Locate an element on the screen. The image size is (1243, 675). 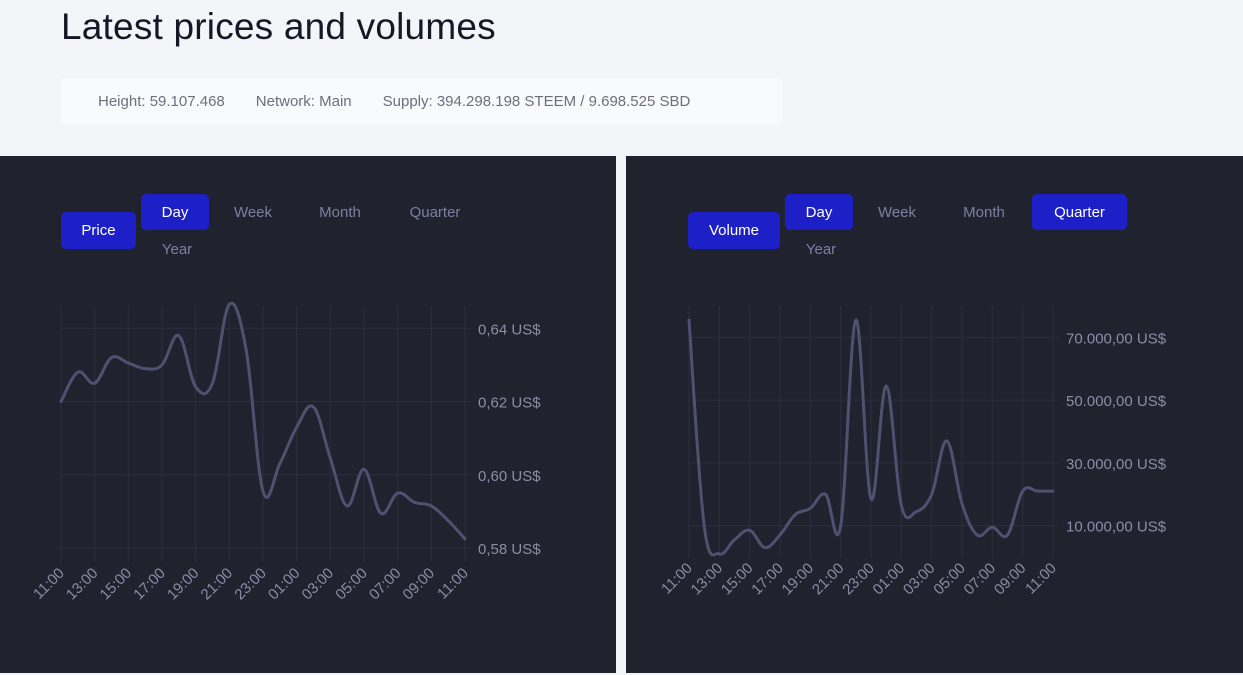
price-x-tick-label: 17:00 is located at coordinates (149, 584).